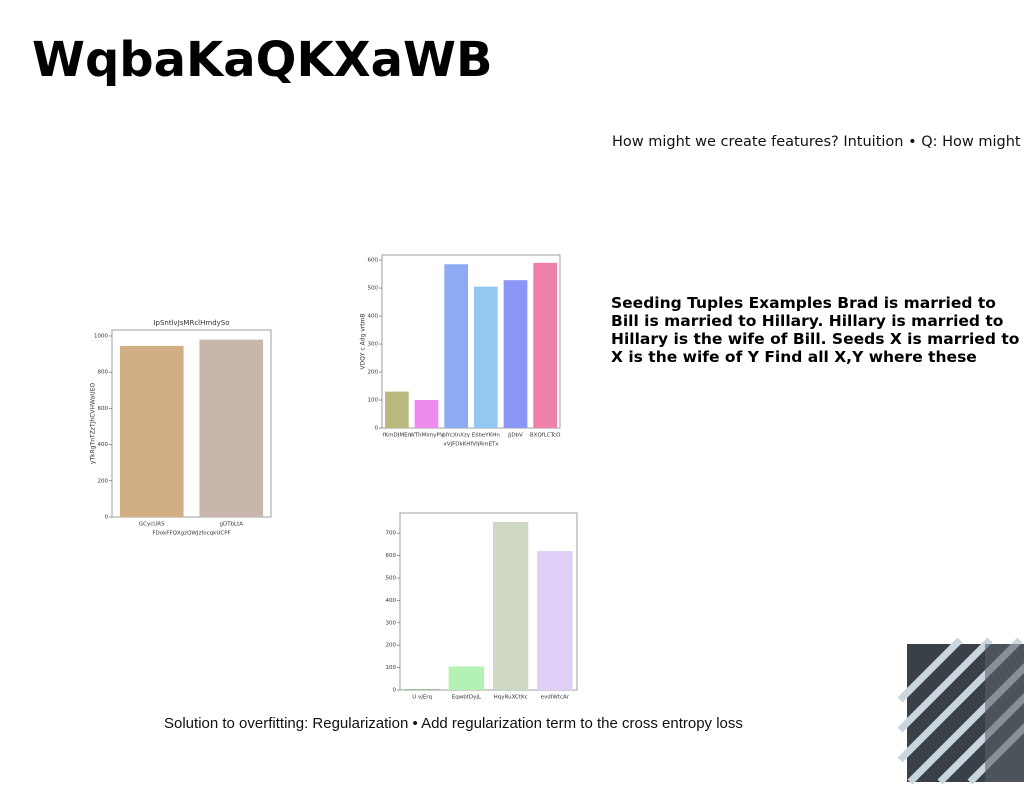 The width and height of the screenshot is (1024, 788). I want to click on y-tick-label: 800, so click(103, 373).